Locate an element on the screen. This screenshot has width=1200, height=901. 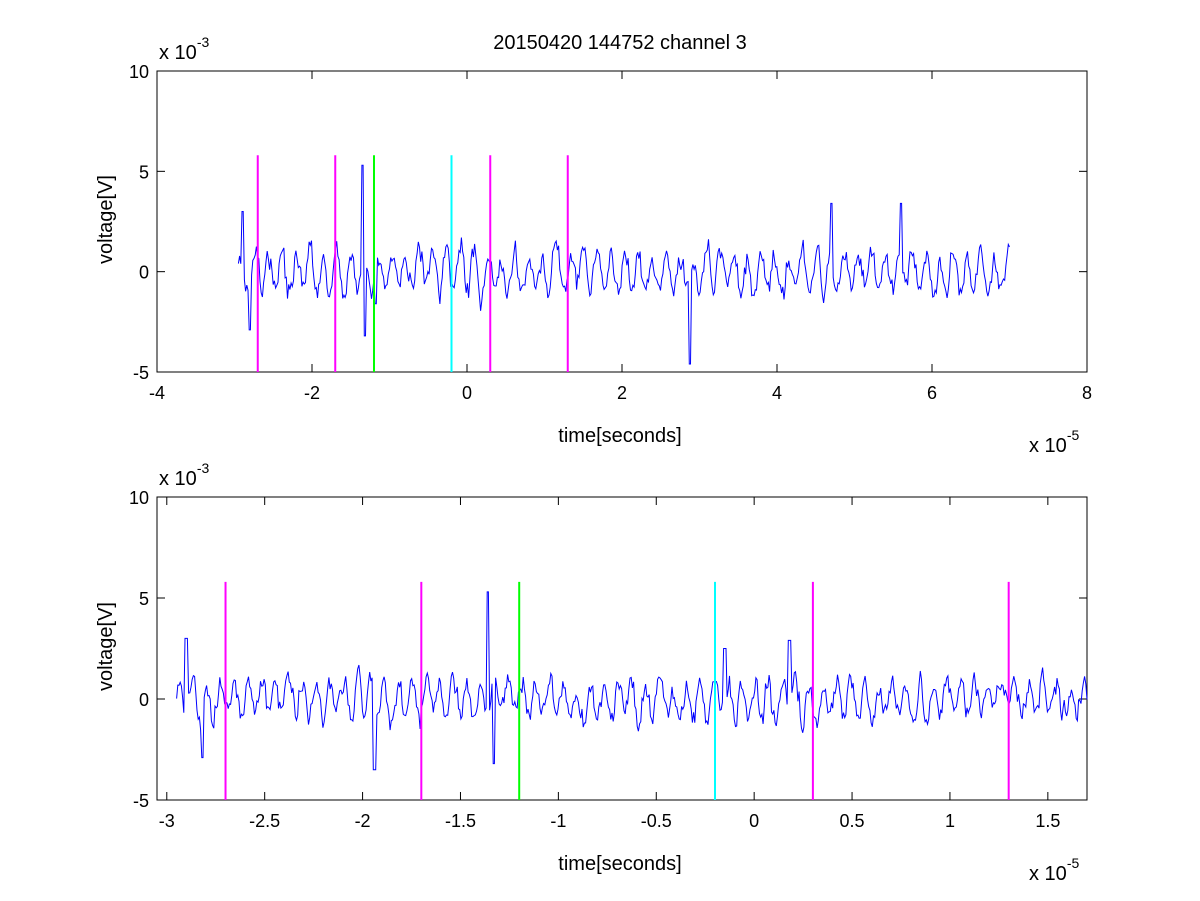
x-tick-label: 6 is located at coordinates (932, 393).